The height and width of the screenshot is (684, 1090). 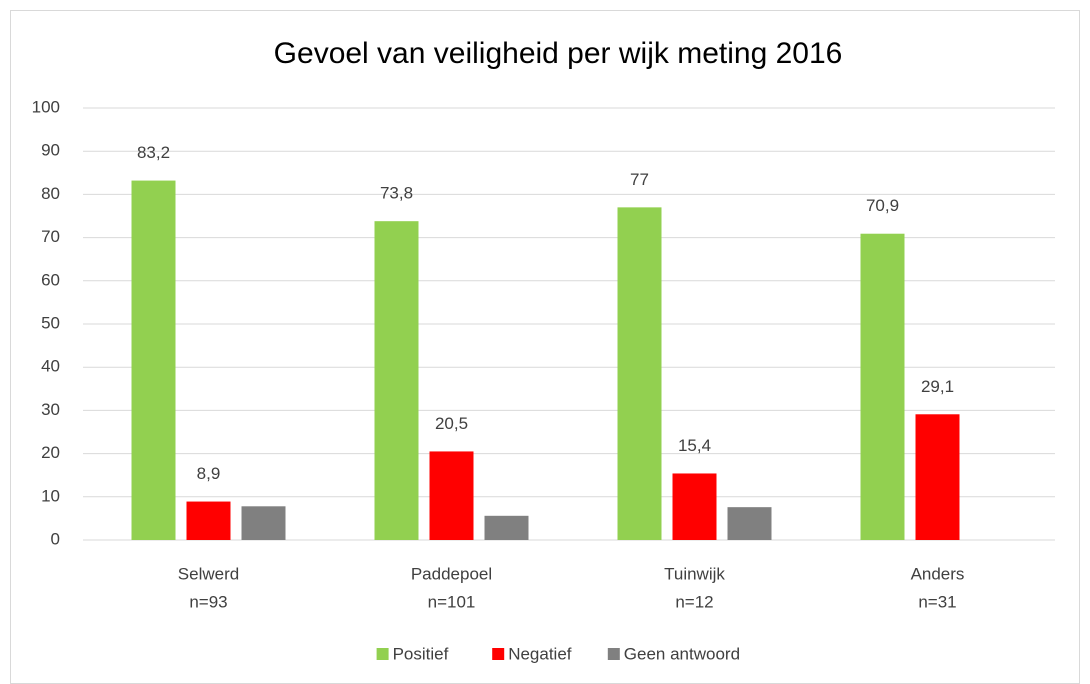 What do you see at coordinates (50, 279) in the screenshot?
I see `y-tick-label: 60` at bounding box center [50, 279].